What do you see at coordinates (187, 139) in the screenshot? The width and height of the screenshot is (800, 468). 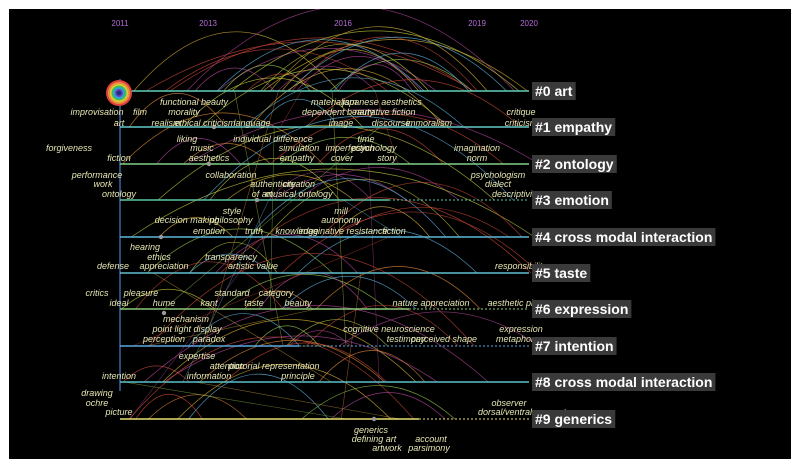 I see `keyword-liking: liking` at bounding box center [187, 139].